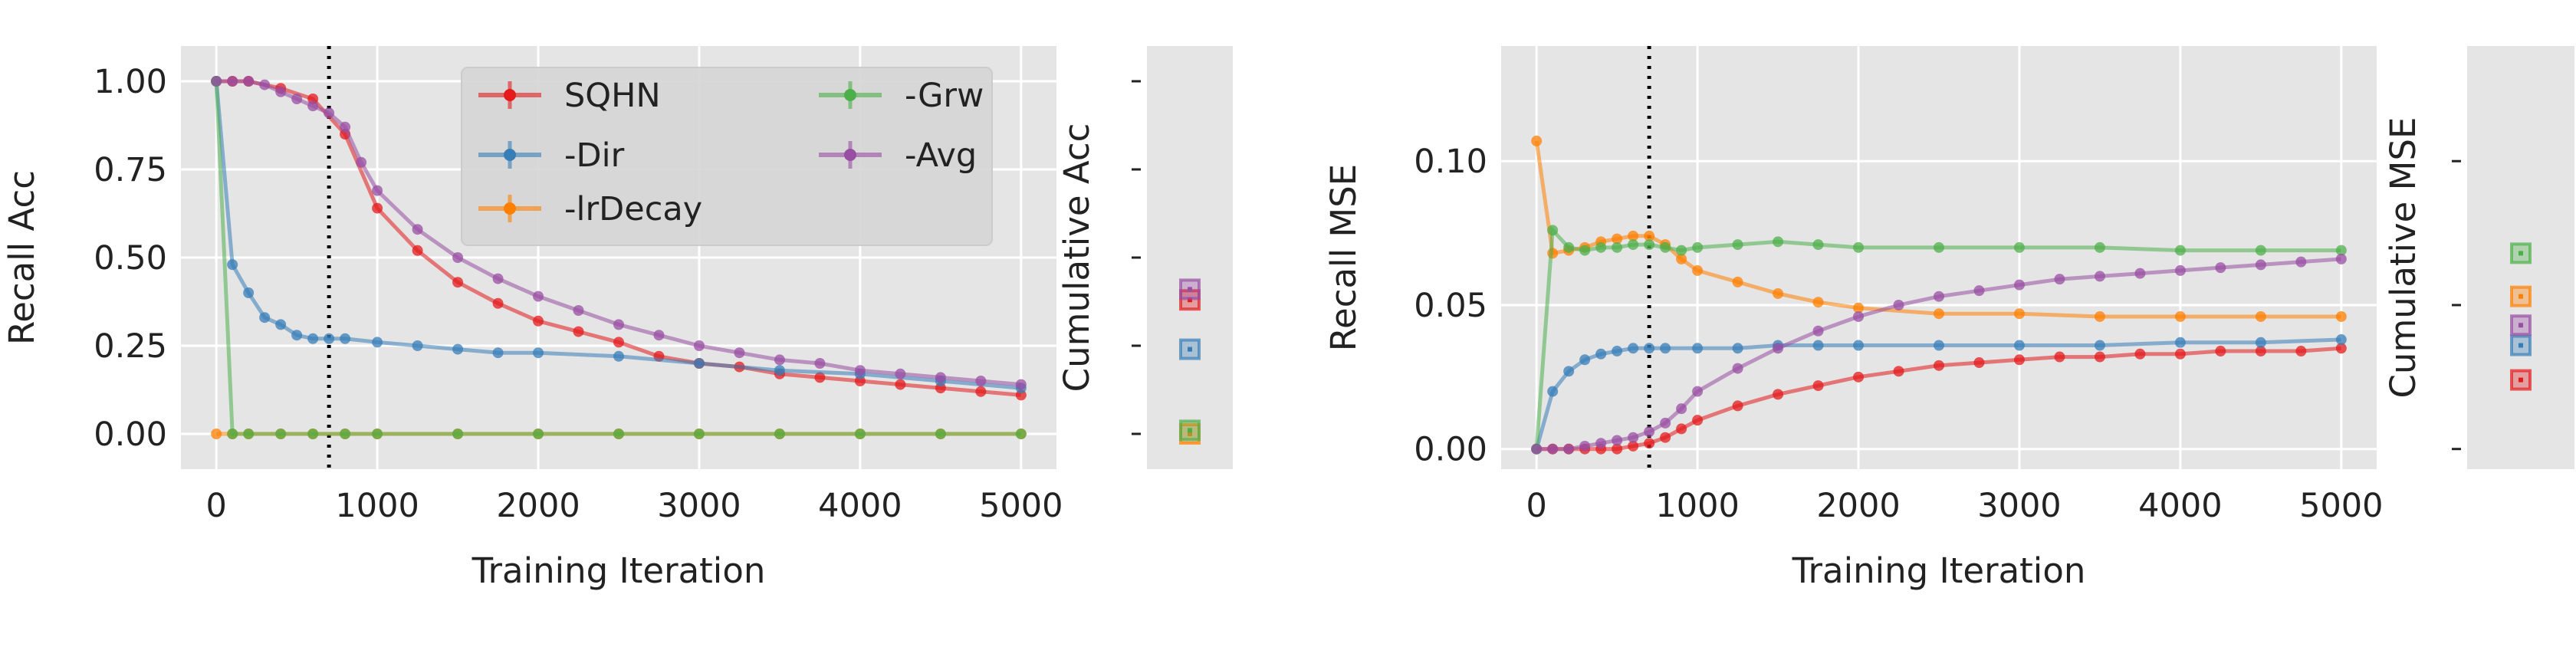  What do you see at coordinates (1190, 289) in the screenshot?
I see `acc-cumulative-center-avg` at bounding box center [1190, 289].